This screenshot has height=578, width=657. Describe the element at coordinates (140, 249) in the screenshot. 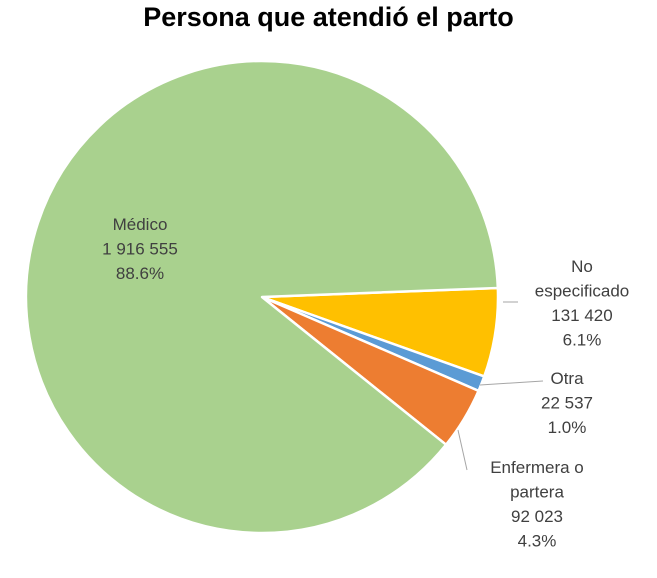

I see `data-label-medico: Médico 1 916 555 88.6%` at that location.